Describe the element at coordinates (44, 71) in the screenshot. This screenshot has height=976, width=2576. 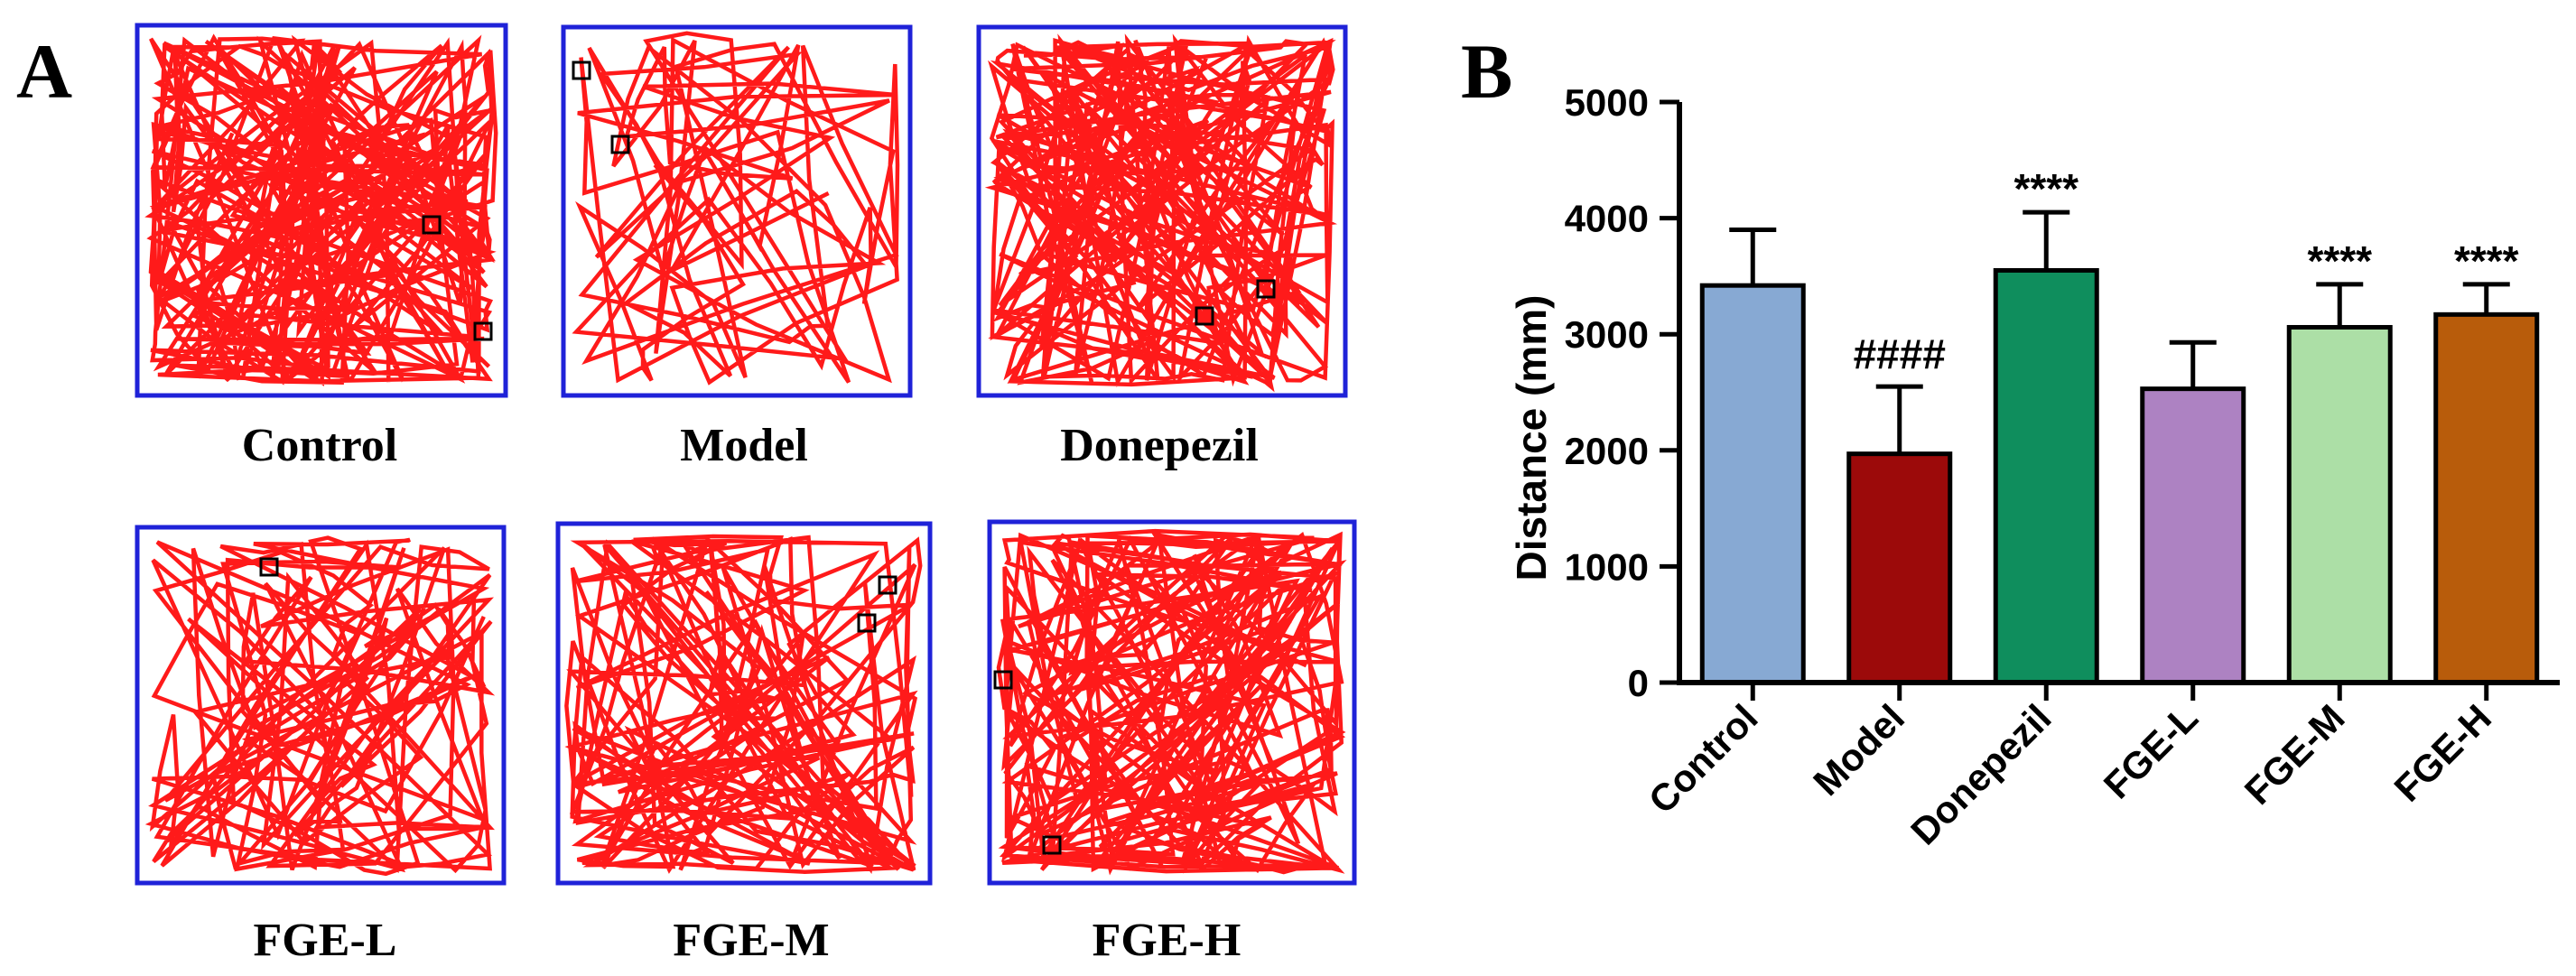
I see `panel-a-letter: A` at that location.